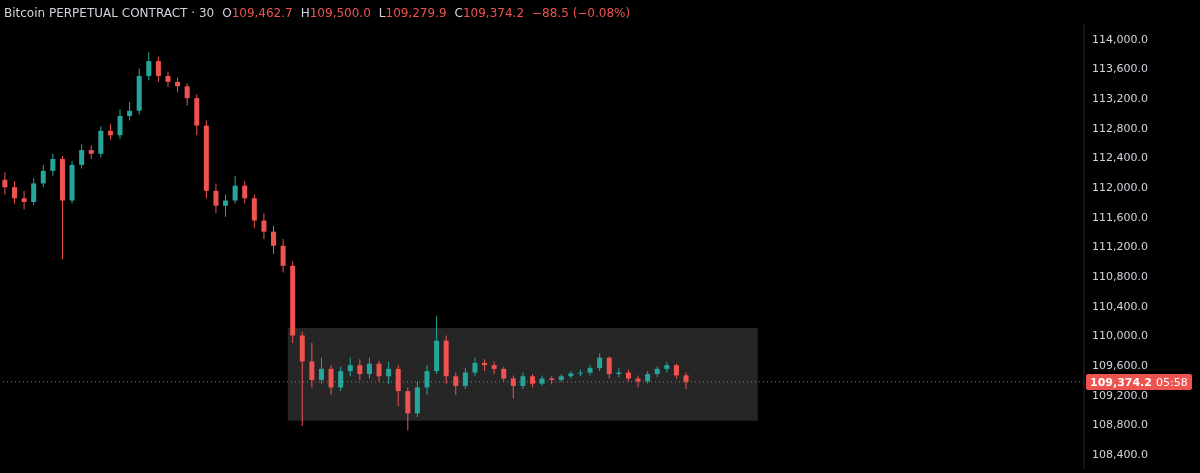 The height and width of the screenshot is (473, 1200). I want to click on text: L109,279.9, so click(412, 13).